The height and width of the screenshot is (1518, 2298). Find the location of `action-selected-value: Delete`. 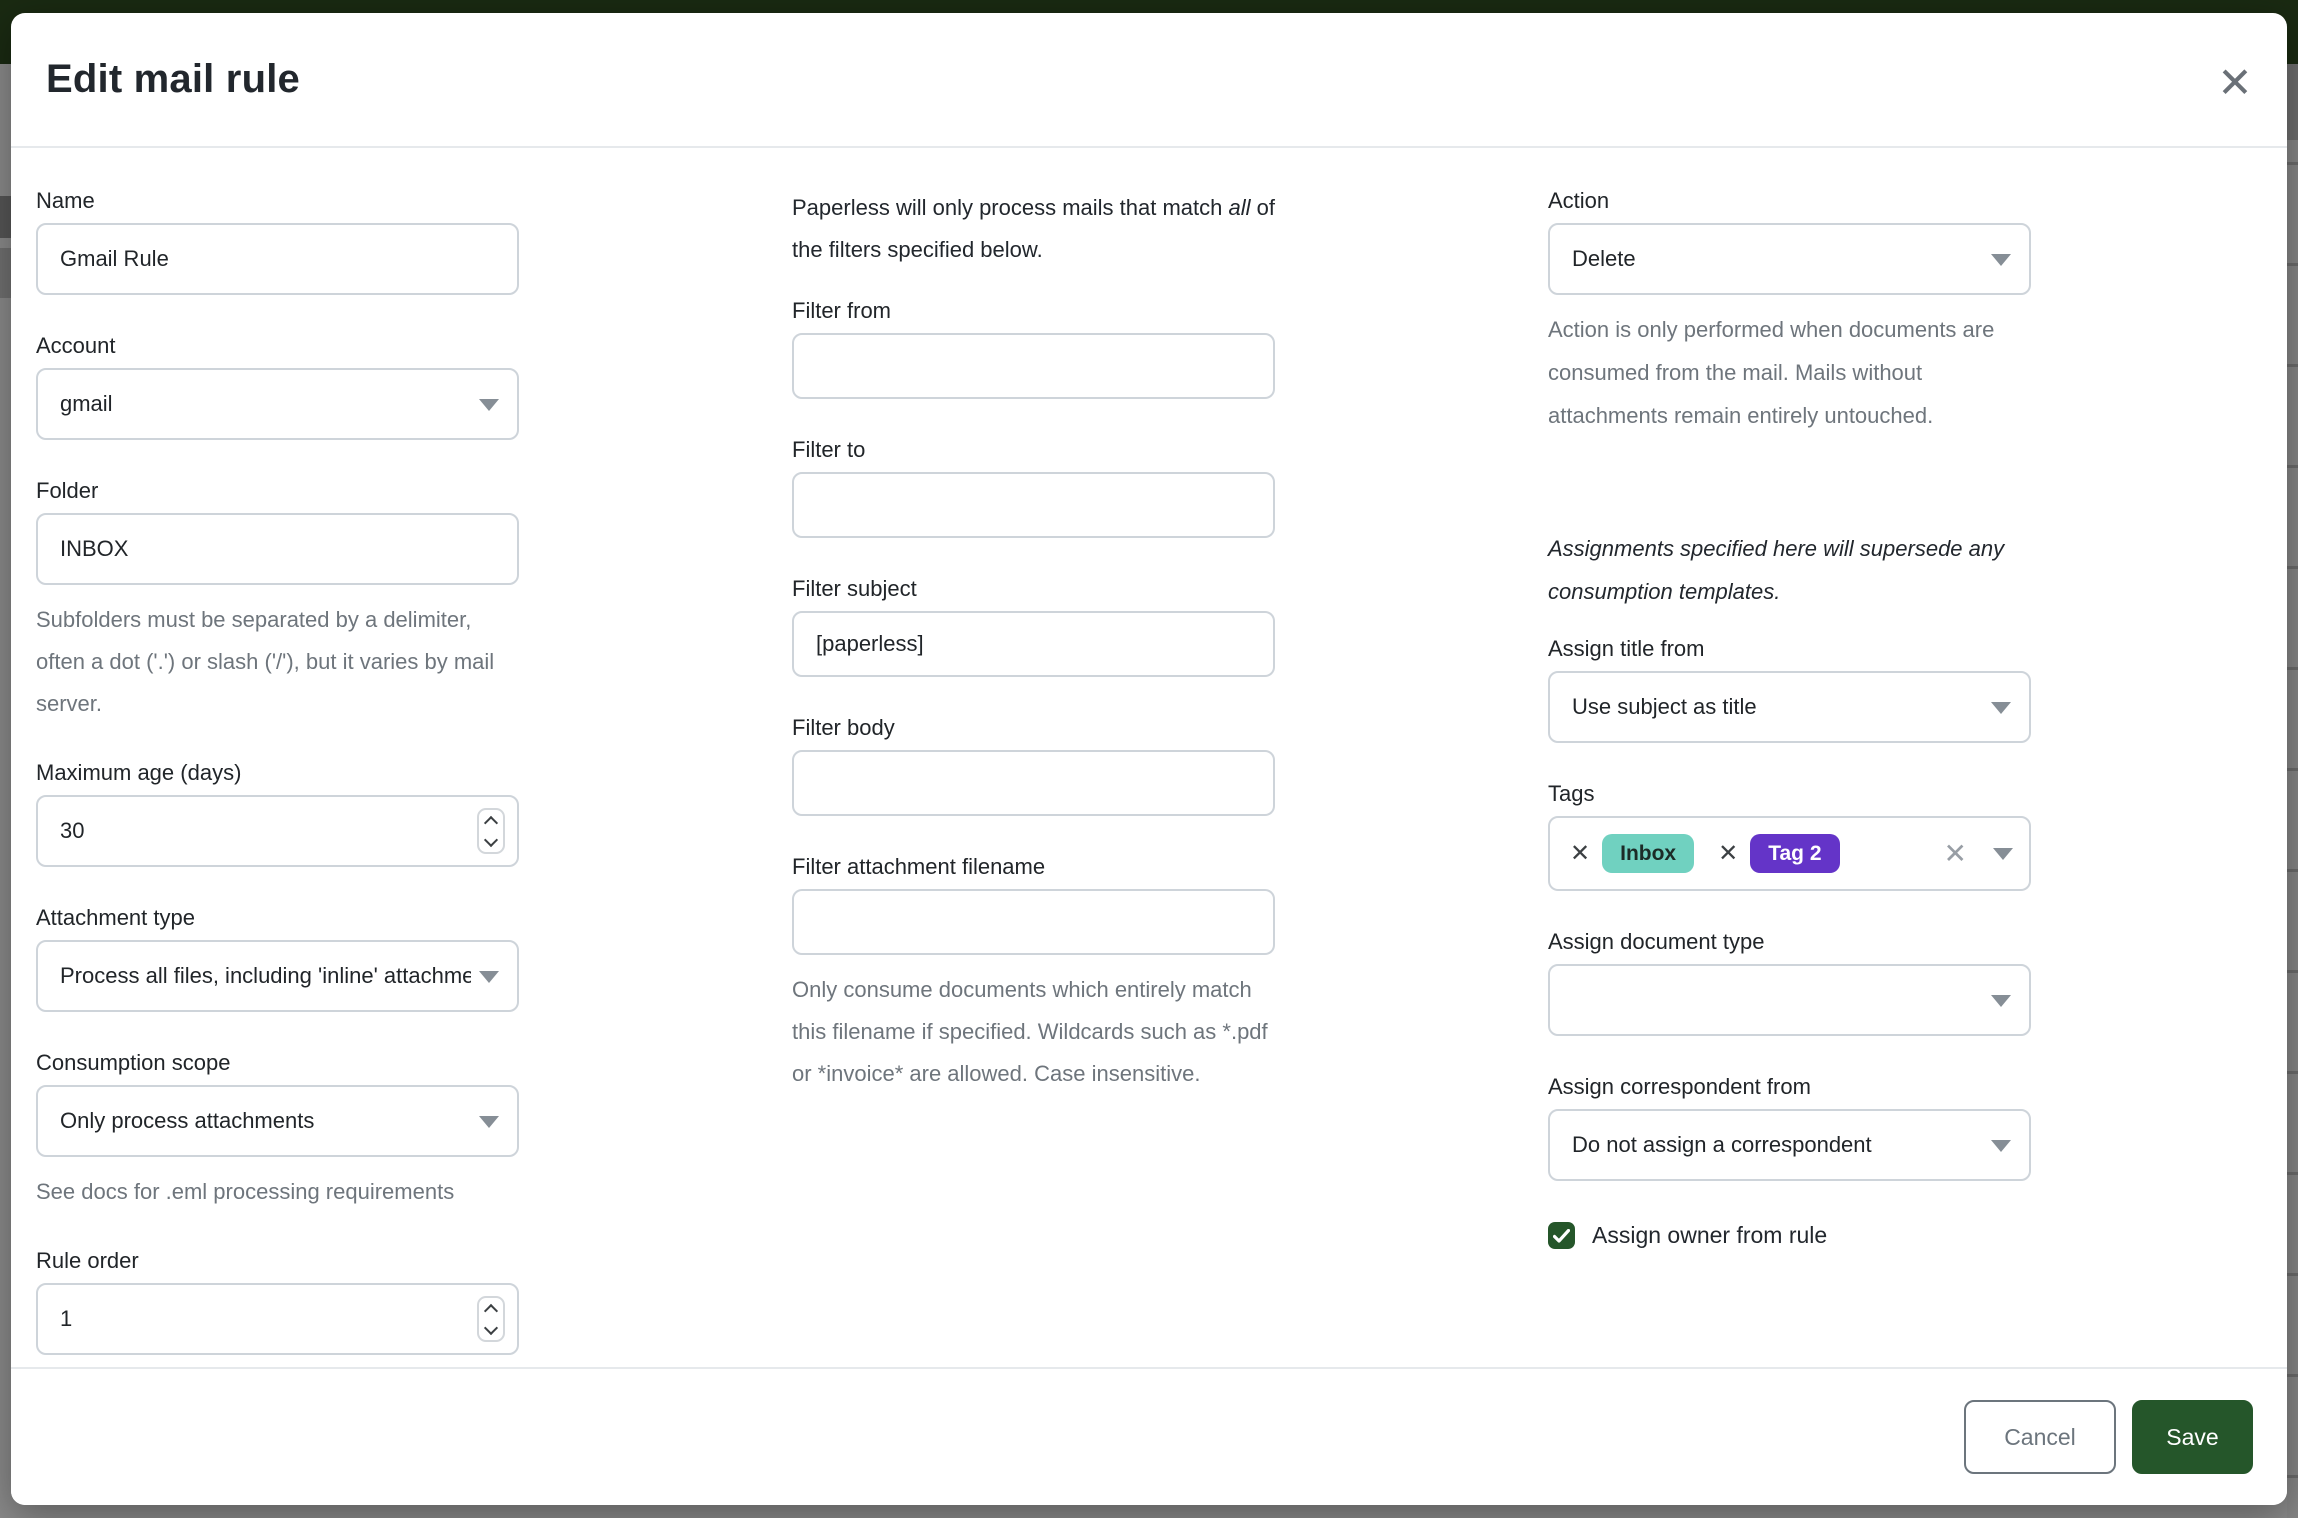

action-selected-value: Delete is located at coordinates (1604, 258).